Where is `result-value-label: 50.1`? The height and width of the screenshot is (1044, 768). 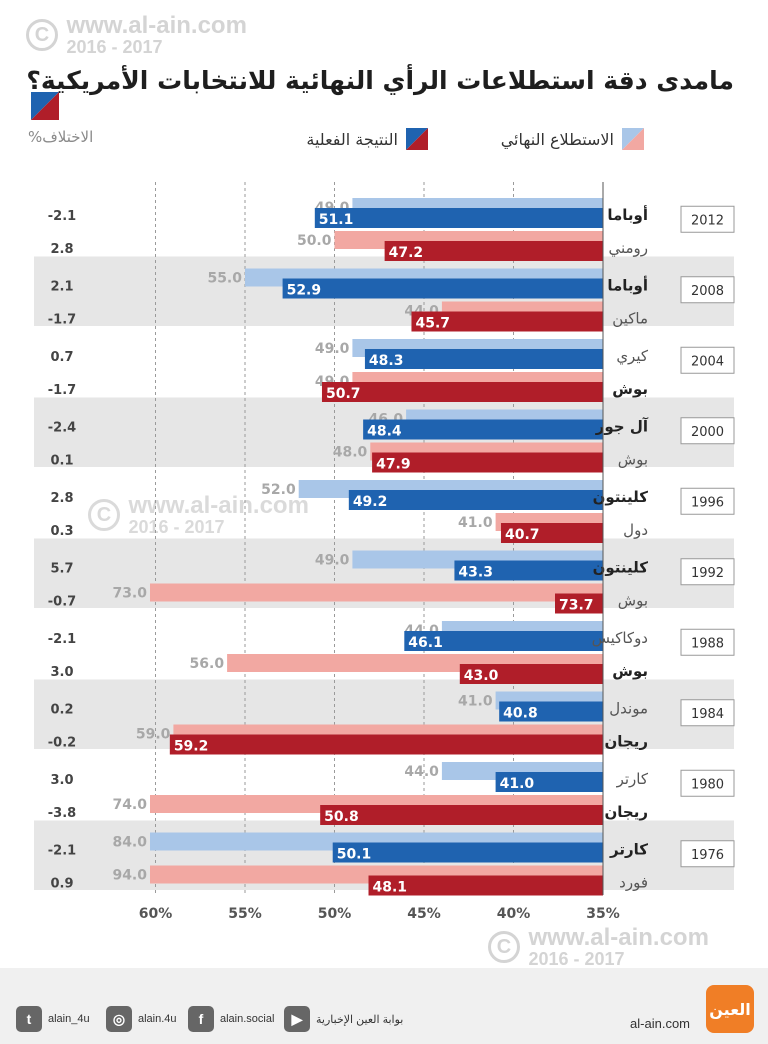 result-value-label: 50.1 is located at coordinates (354, 855).